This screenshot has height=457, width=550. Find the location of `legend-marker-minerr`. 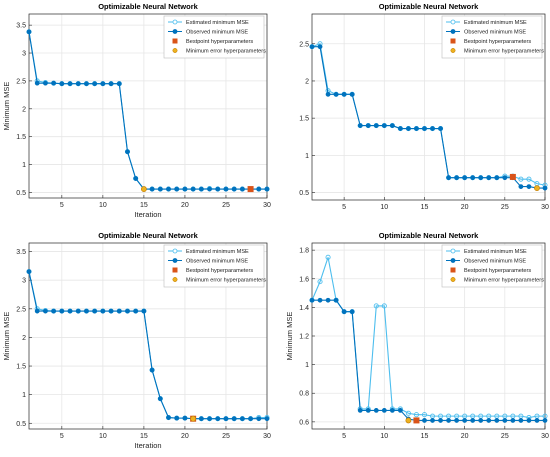

legend-marker-minerr is located at coordinates (453, 279).